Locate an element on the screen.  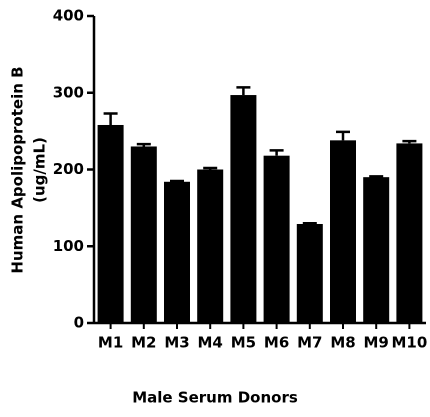
y-tick-label: 400 is located at coordinates (68, 16).